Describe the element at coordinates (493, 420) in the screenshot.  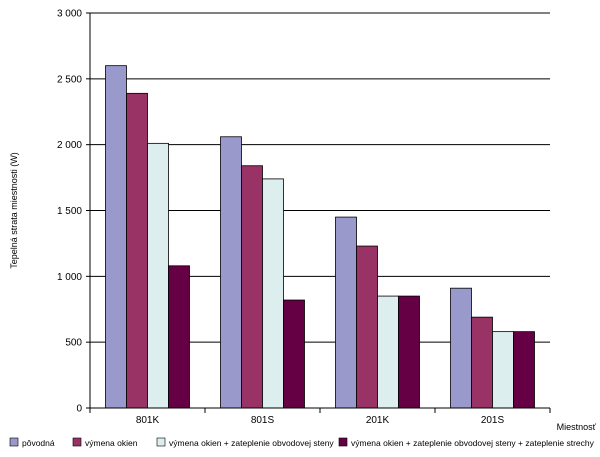
I see `x-tick-label: 201S` at that location.